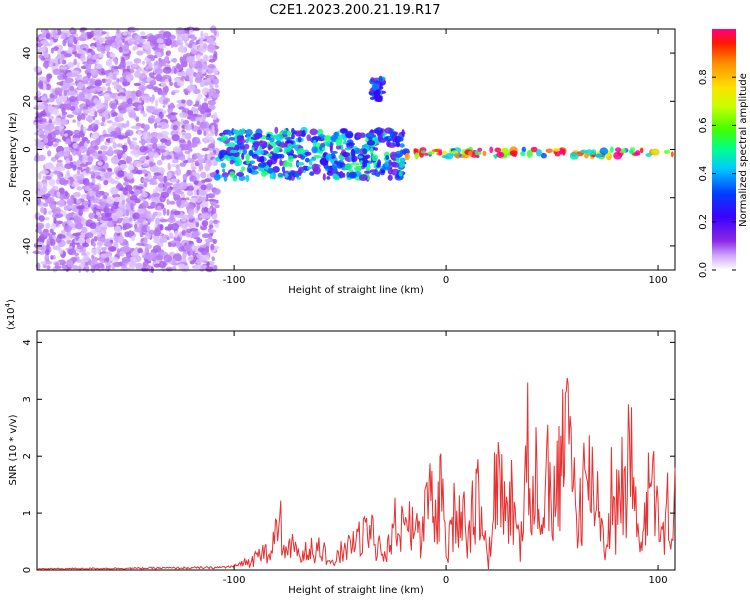  I want to click on snr-scale-exponent: 4, so click(8, 304).